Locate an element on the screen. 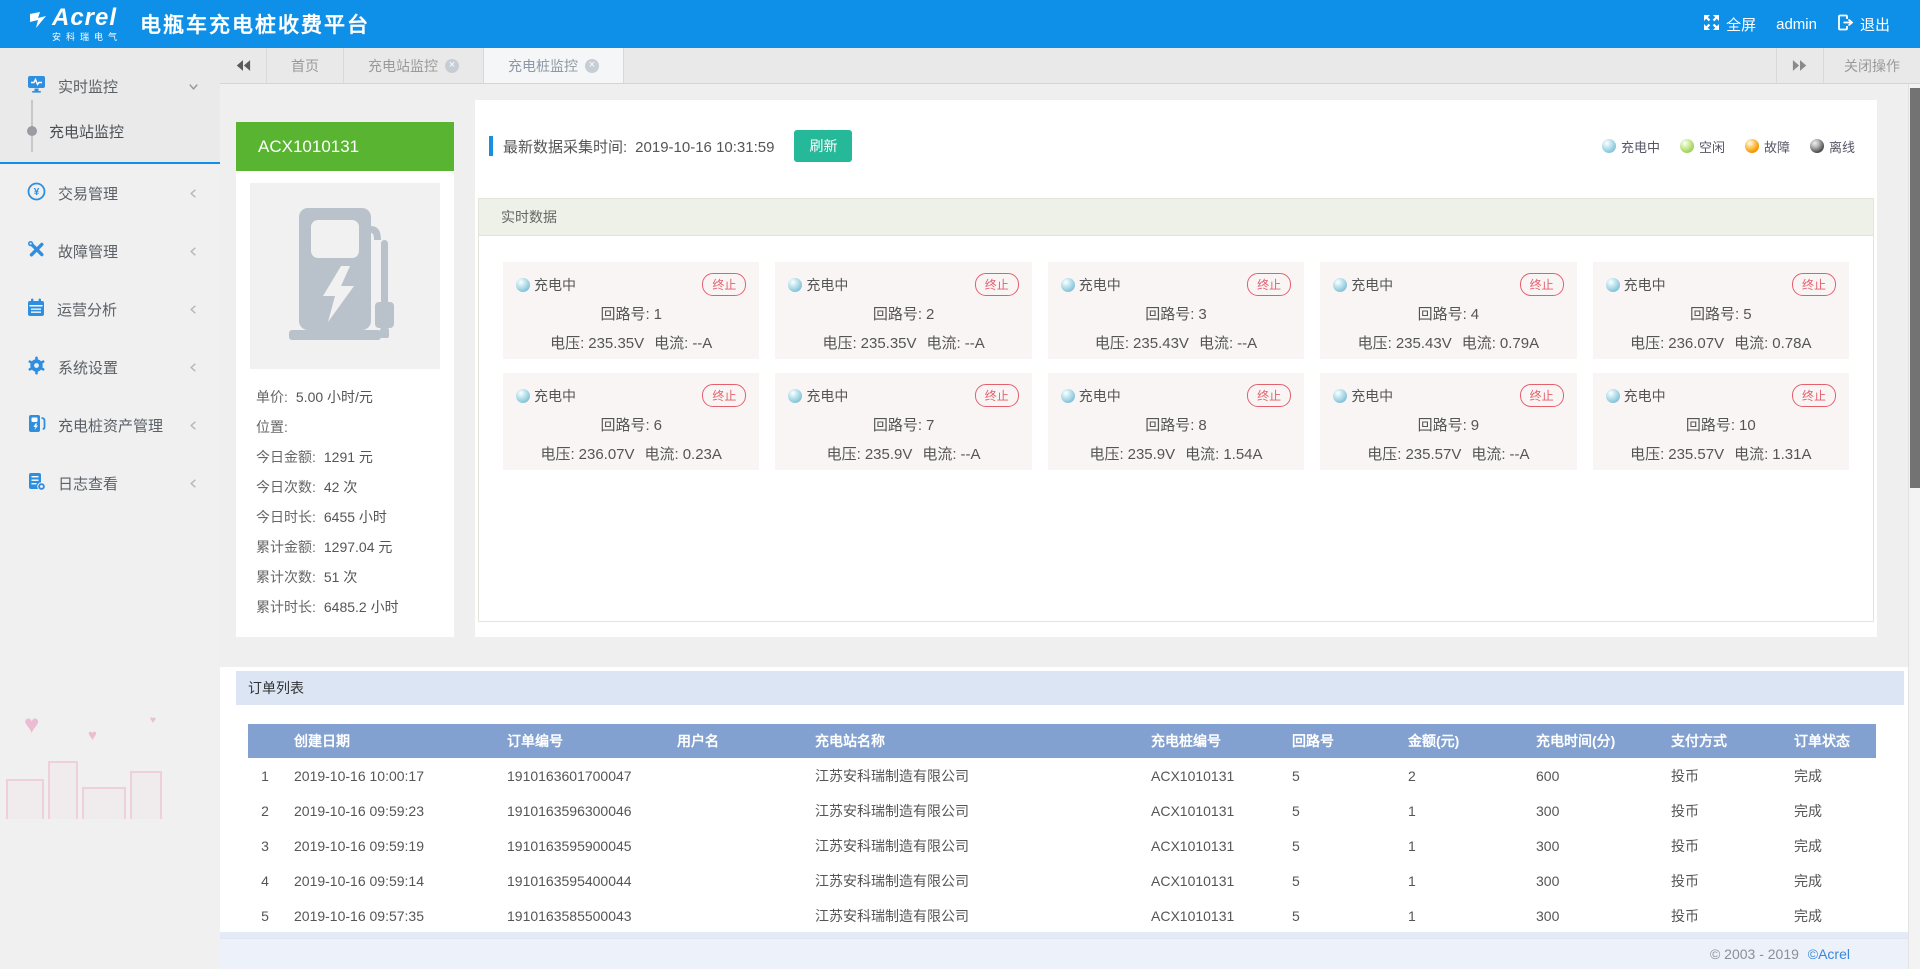 This screenshot has height=969, width=1920. cell-created-date: 2019-10-16 10:00:17 is located at coordinates (359, 775).